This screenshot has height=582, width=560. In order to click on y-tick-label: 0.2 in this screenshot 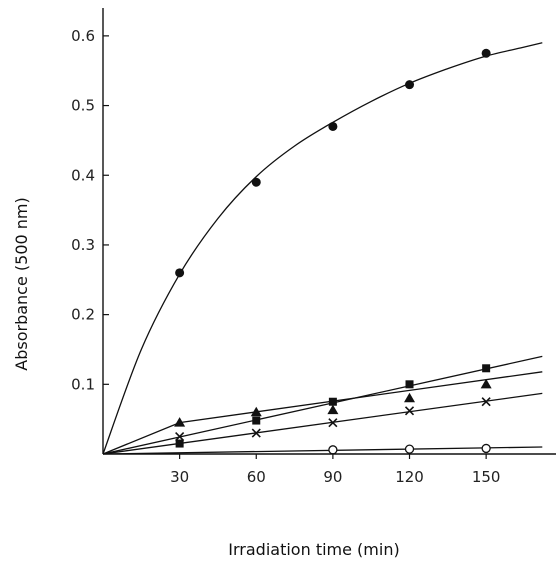, I will do `click(83, 315)`.